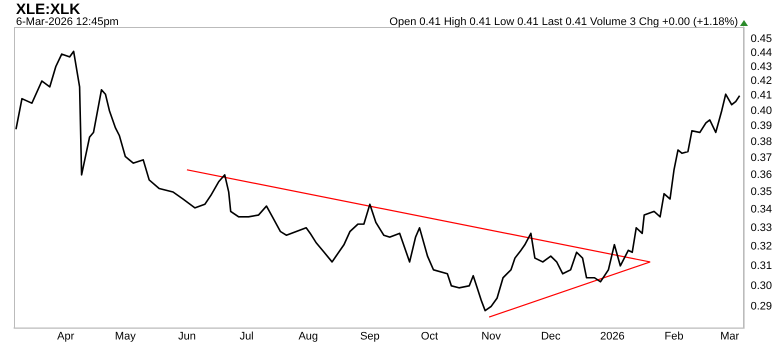 Image resolution: width=780 pixels, height=345 pixels. What do you see at coordinates (247, 336) in the screenshot?
I see `x-tick-label: Jul` at bounding box center [247, 336].